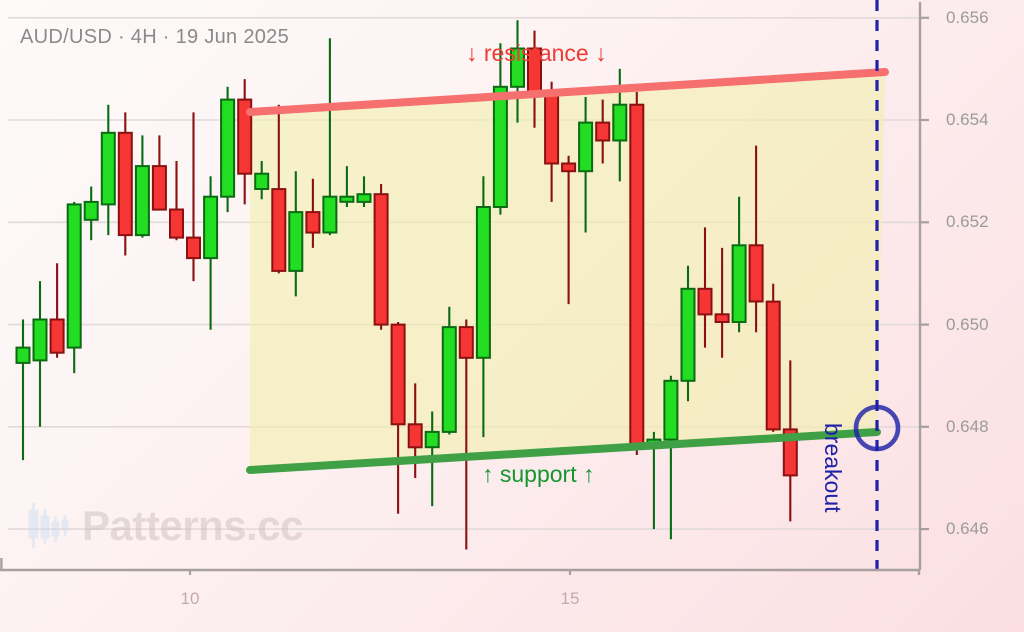 The height and width of the screenshot is (632, 1024). Describe the element at coordinates (967, 17) in the screenshot. I see `y-tick-label: 0.656` at that location.